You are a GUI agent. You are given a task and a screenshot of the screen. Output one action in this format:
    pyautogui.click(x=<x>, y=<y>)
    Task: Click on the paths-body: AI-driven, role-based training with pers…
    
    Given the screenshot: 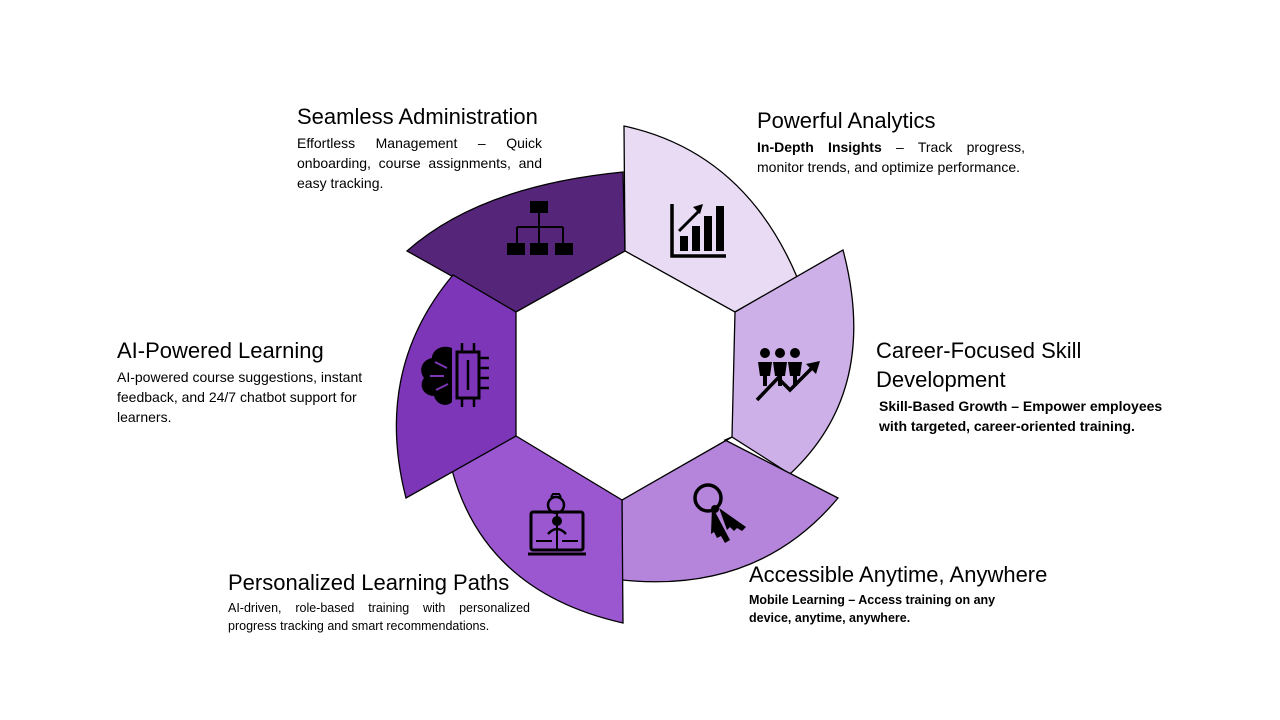 What is the action you would take?
    pyautogui.click(x=379, y=617)
    